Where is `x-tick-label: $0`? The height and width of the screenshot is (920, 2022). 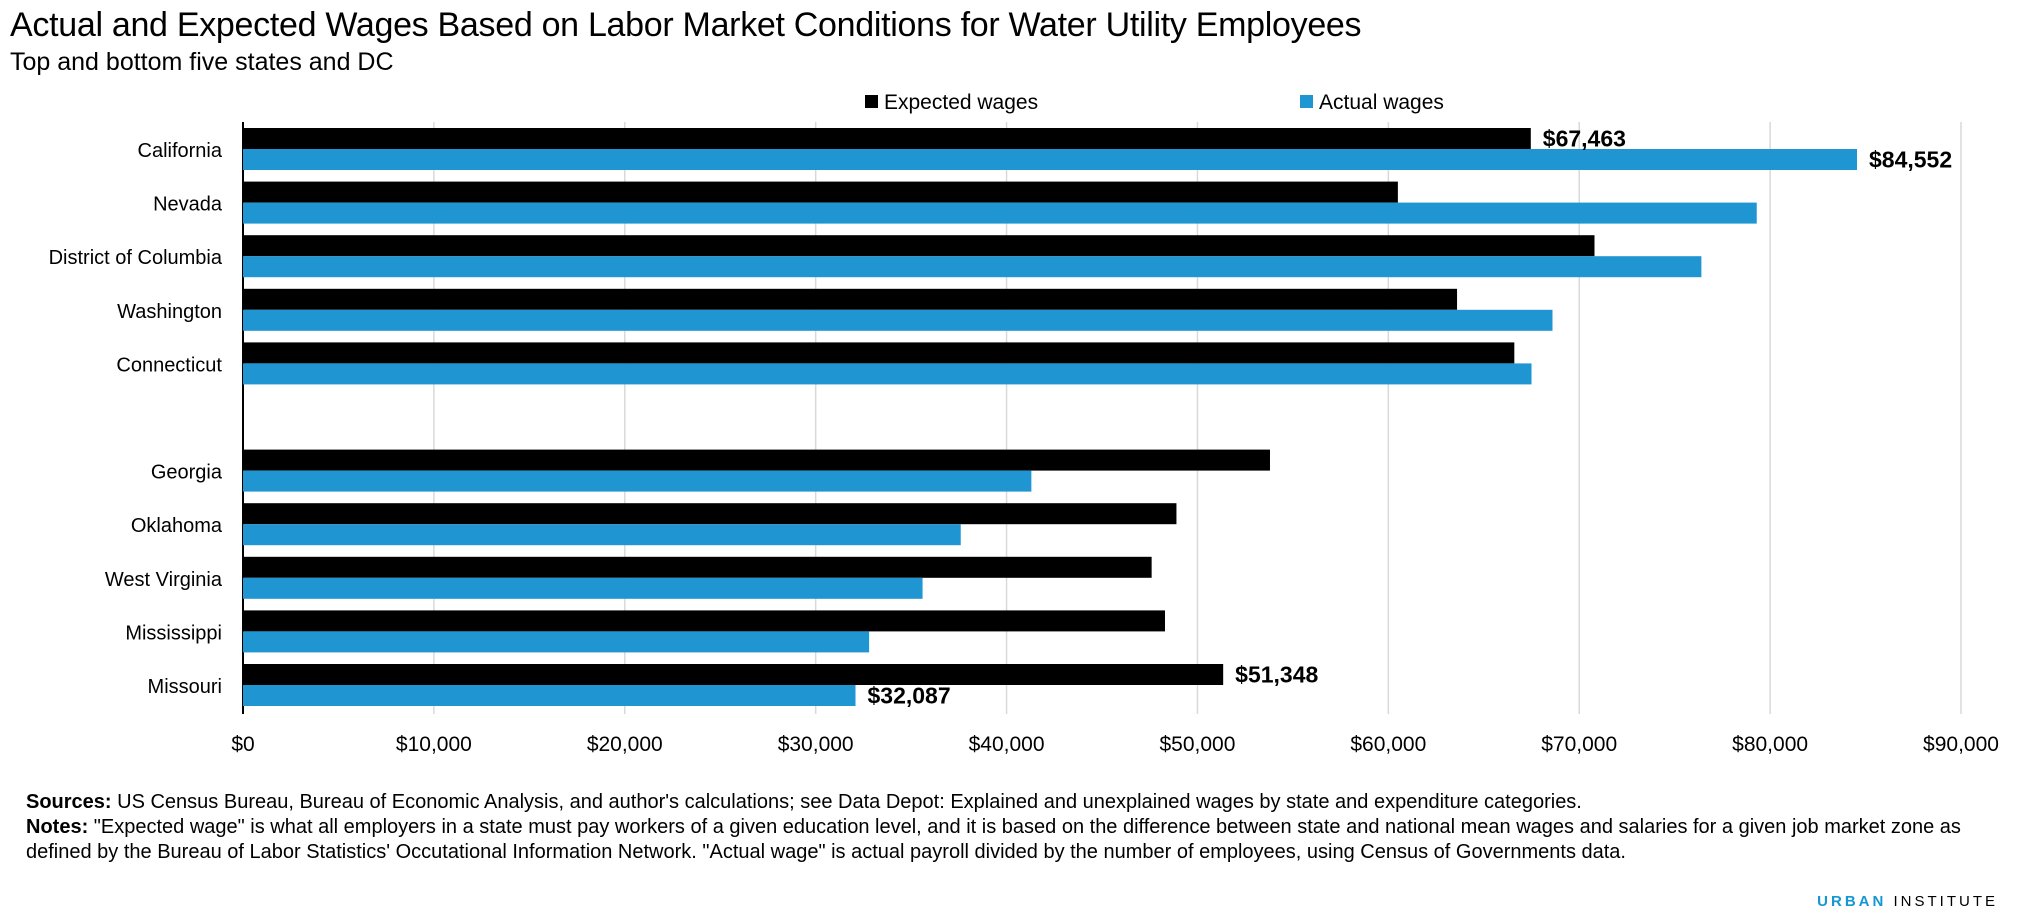
x-tick-label: $0 is located at coordinates (242, 744).